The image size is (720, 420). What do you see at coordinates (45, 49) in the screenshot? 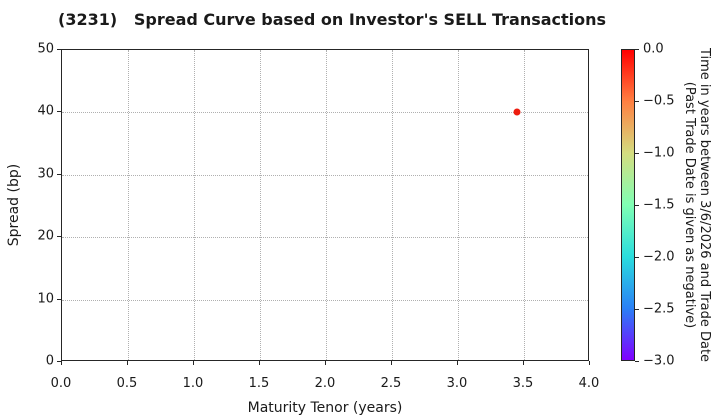
I see `y-tick-label: 50` at bounding box center [45, 49].